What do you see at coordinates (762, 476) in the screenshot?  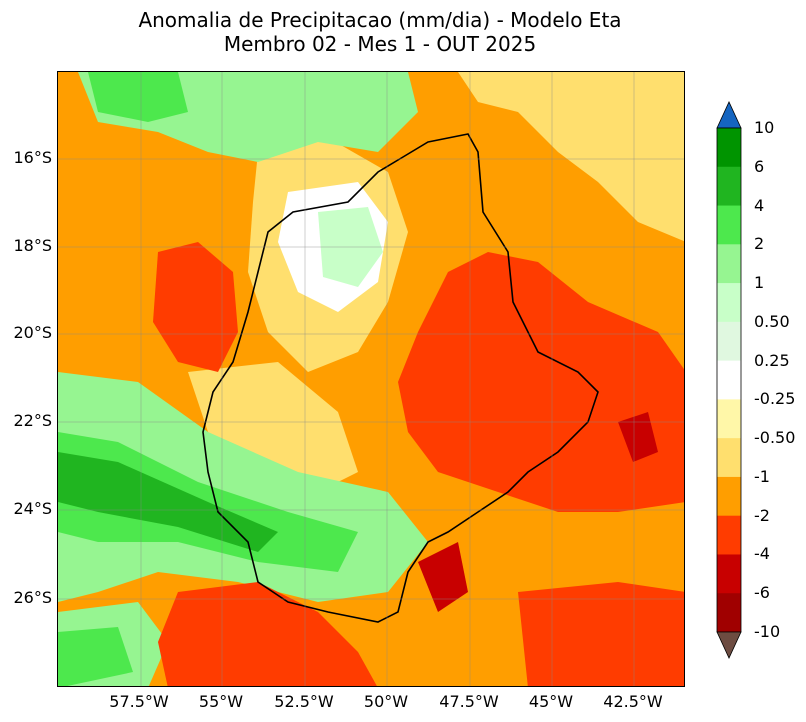 I see `colorbar-tick-label: -1` at bounding box center [762, 476].